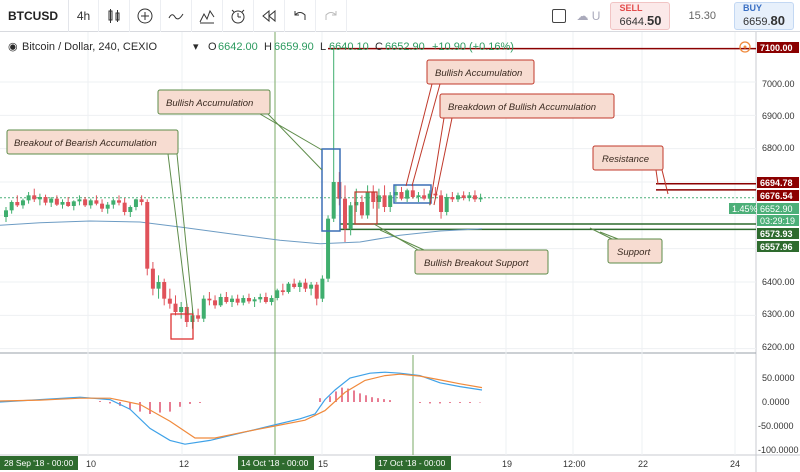 The image size is (800, 472). I want to click on bullish-breakout-box, so click(366, 208).